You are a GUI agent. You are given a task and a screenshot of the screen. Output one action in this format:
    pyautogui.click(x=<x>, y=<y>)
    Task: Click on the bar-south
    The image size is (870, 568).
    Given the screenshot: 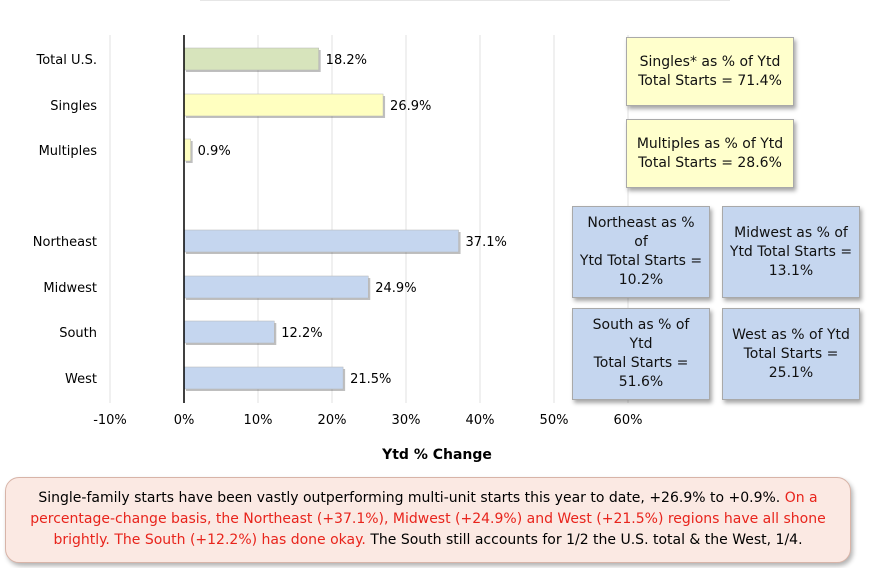 What is the action you would take?
    pyautogui.click(x=229, y=332)
    